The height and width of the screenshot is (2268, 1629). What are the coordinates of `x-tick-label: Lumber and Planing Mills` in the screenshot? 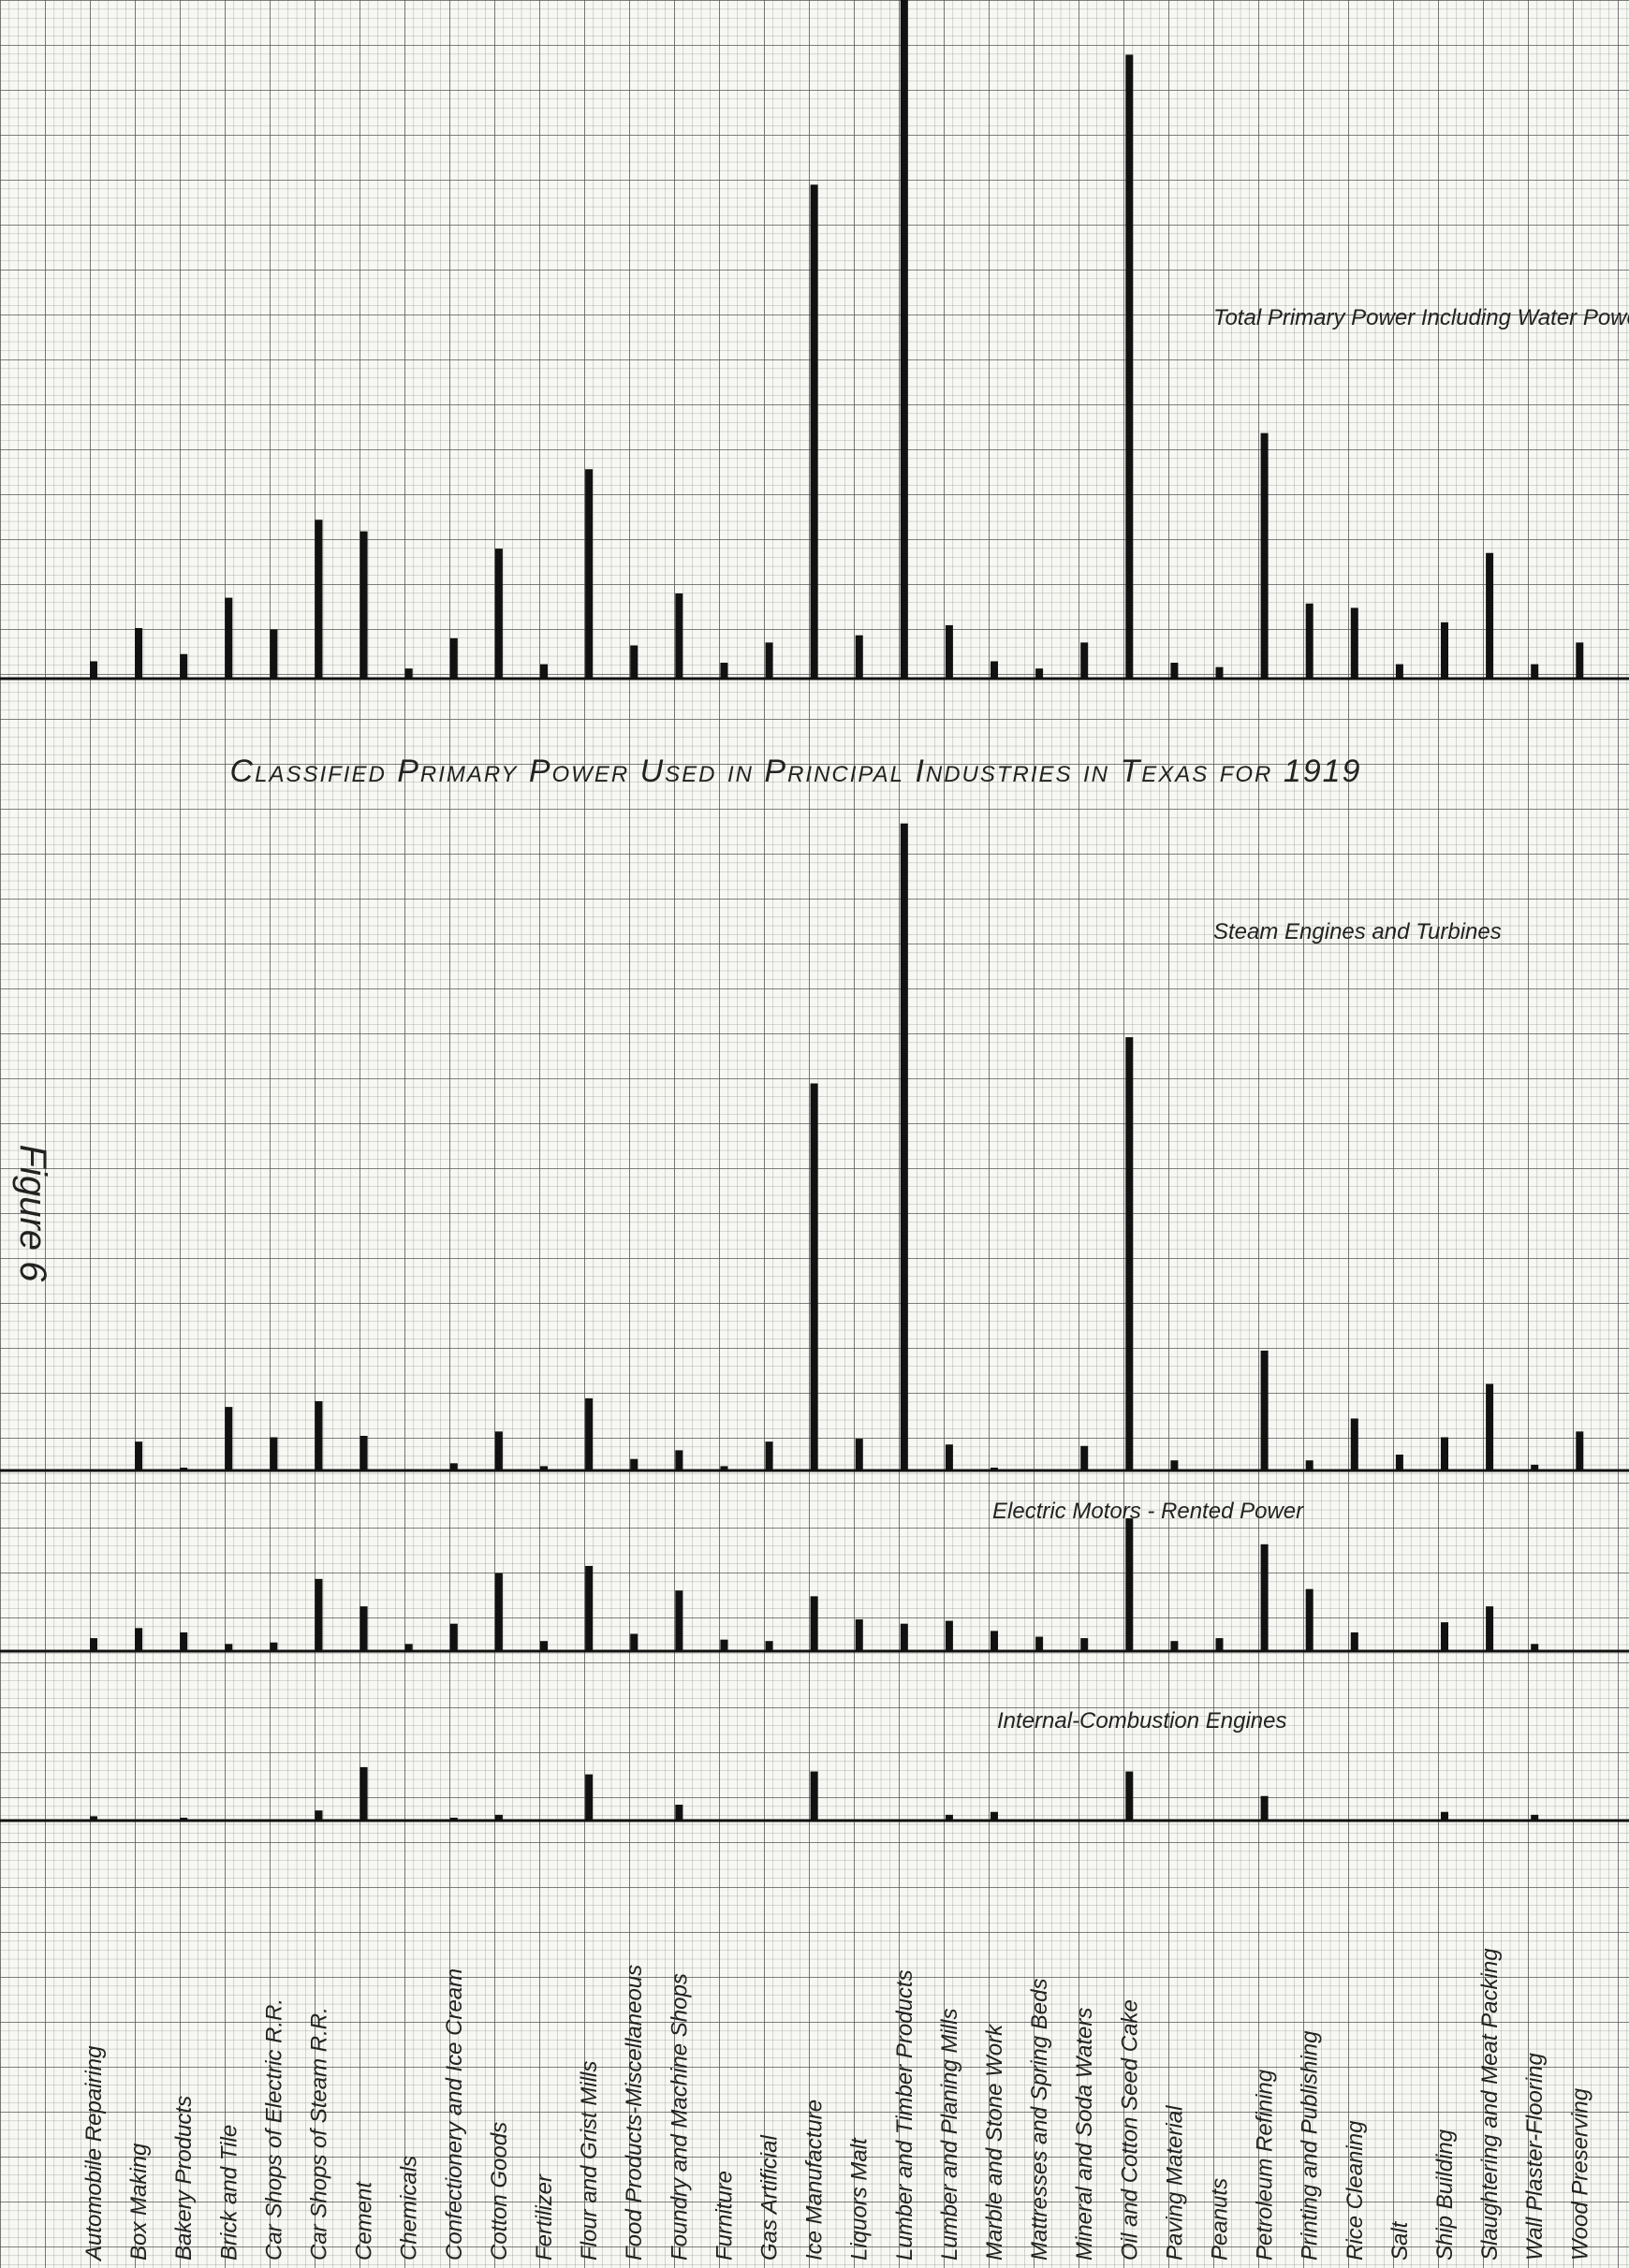 It's located at (949, 2135).